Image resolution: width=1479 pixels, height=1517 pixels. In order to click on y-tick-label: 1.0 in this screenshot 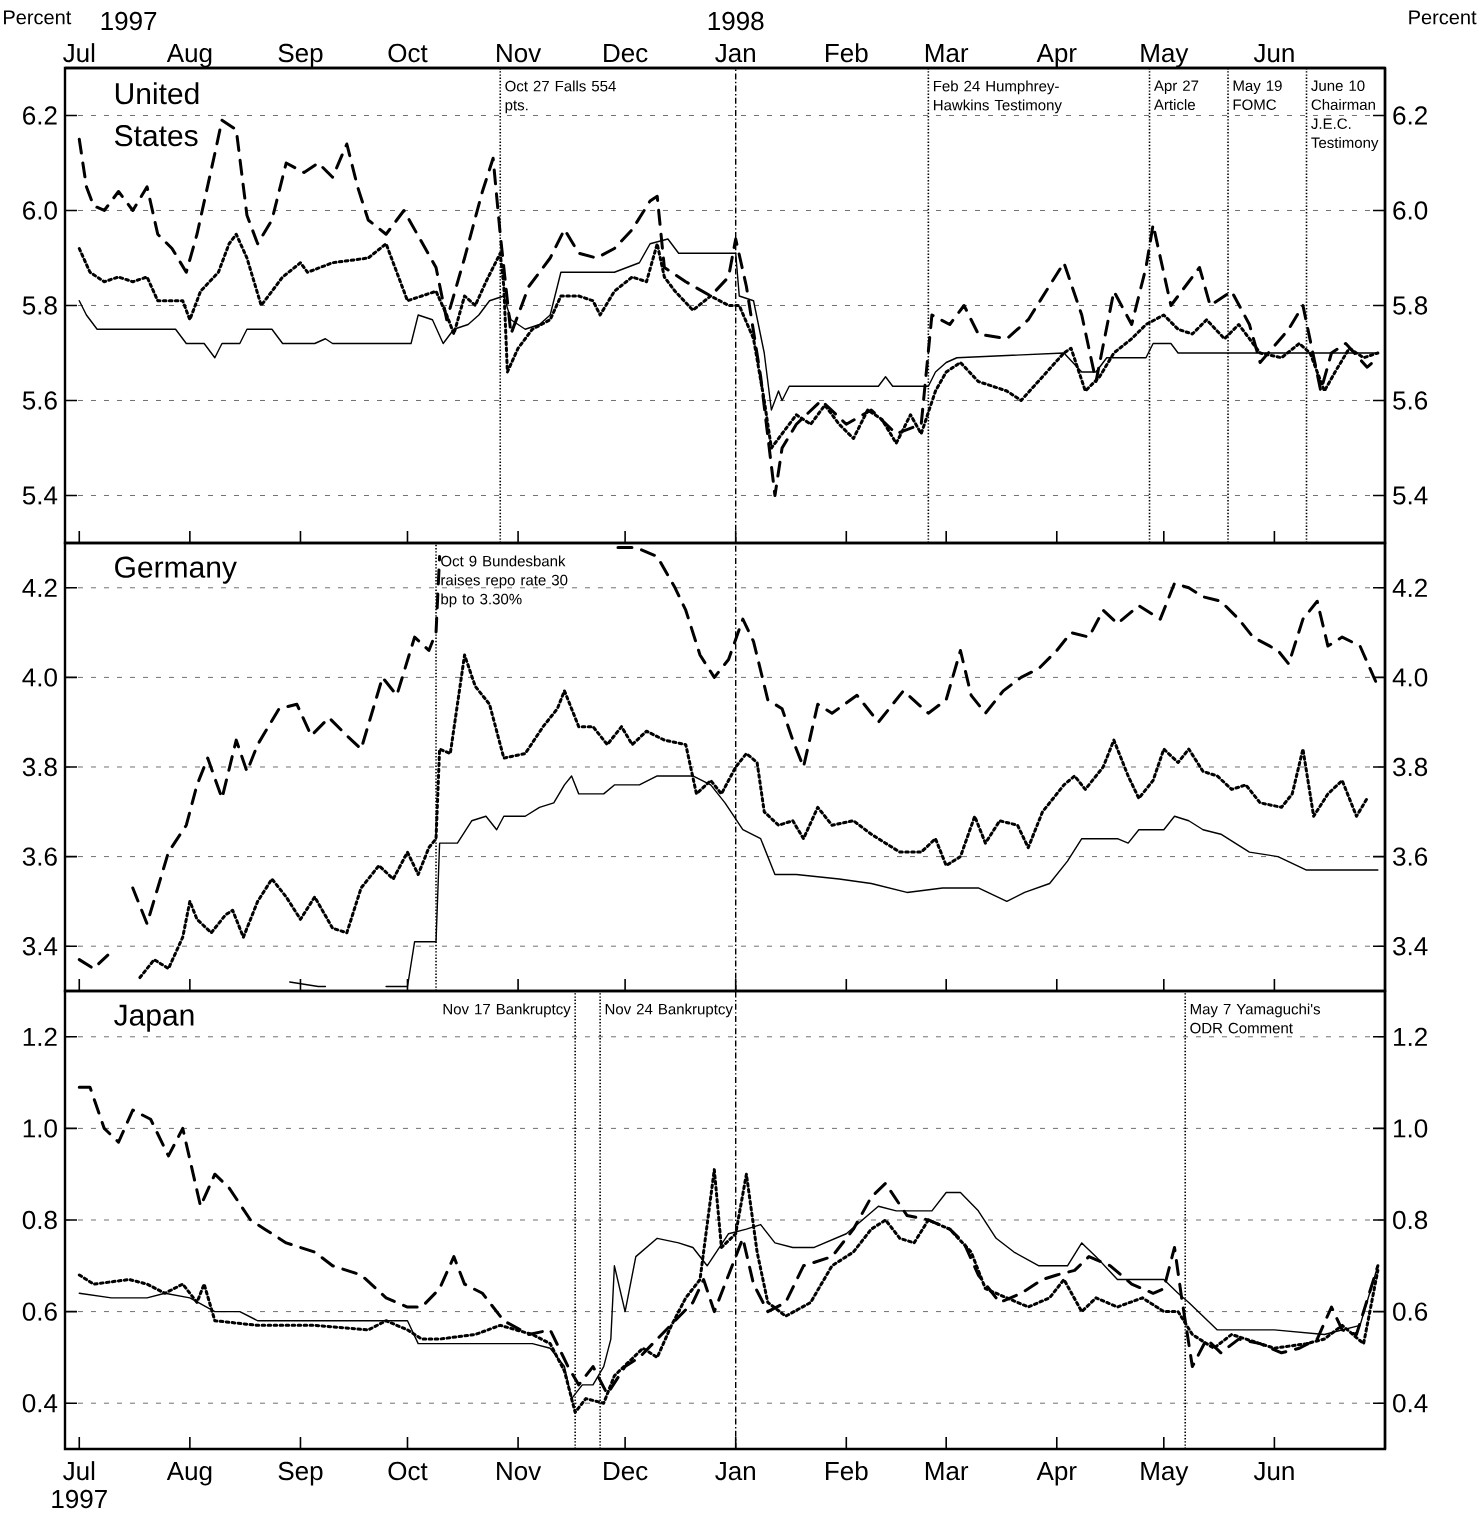, I will do `click(40, 1128)`.